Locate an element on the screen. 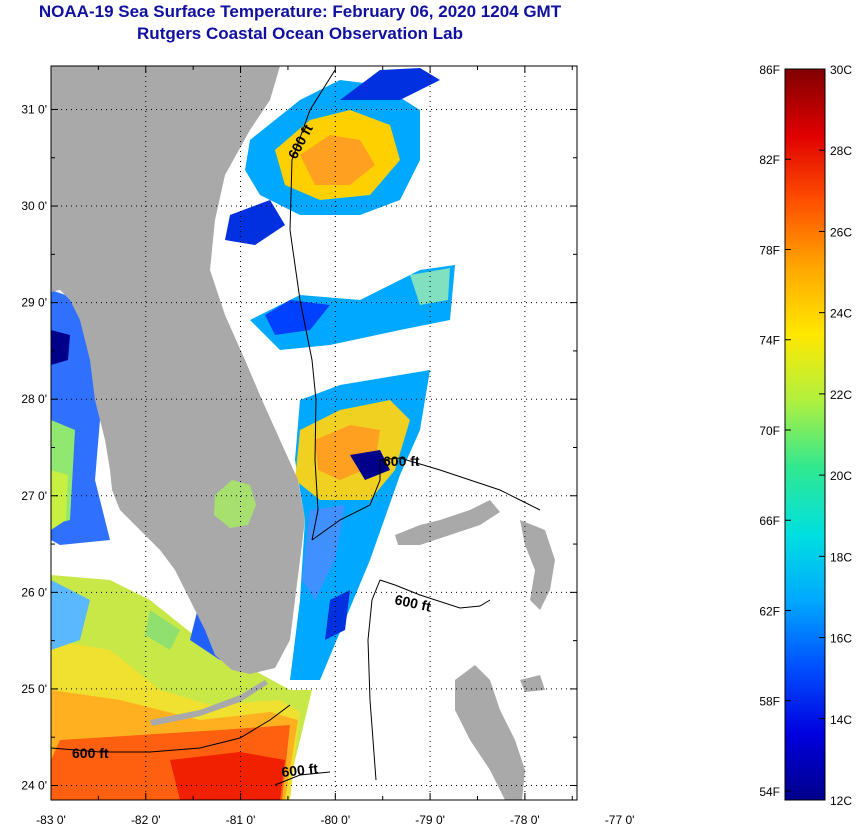  colorbar-f-label: 86F is located at coordinates (769, 70).